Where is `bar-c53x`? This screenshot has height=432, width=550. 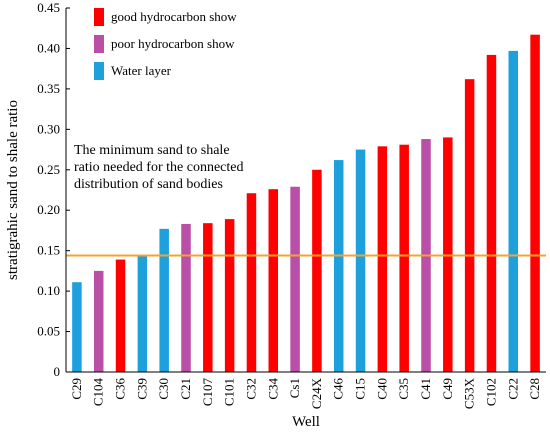
bar-c53x is located at coordinates (469, 225).